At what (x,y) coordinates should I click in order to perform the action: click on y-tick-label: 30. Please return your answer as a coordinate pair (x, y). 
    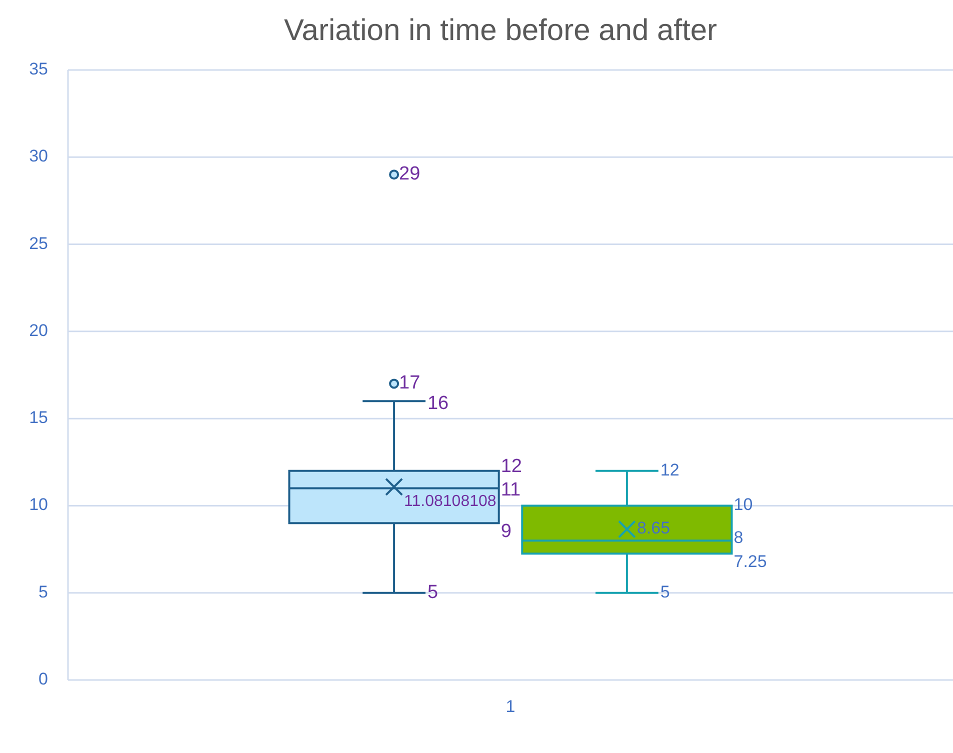
    Looking at the image, I should click on (38, 156).